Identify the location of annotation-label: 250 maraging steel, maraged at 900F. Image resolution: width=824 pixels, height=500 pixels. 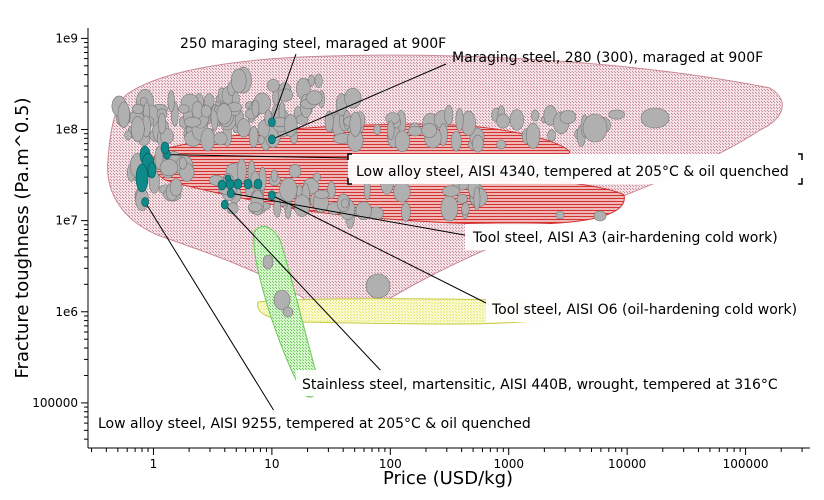
(313, 44).